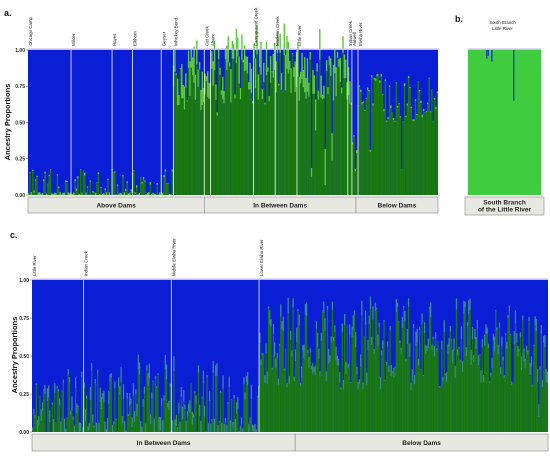 Image resolution: width=550 pixels, height=456 pixels. Describe the element at coordinates (277, 31) in the screenshot. I see `site-label: Madison Creek` at that location.